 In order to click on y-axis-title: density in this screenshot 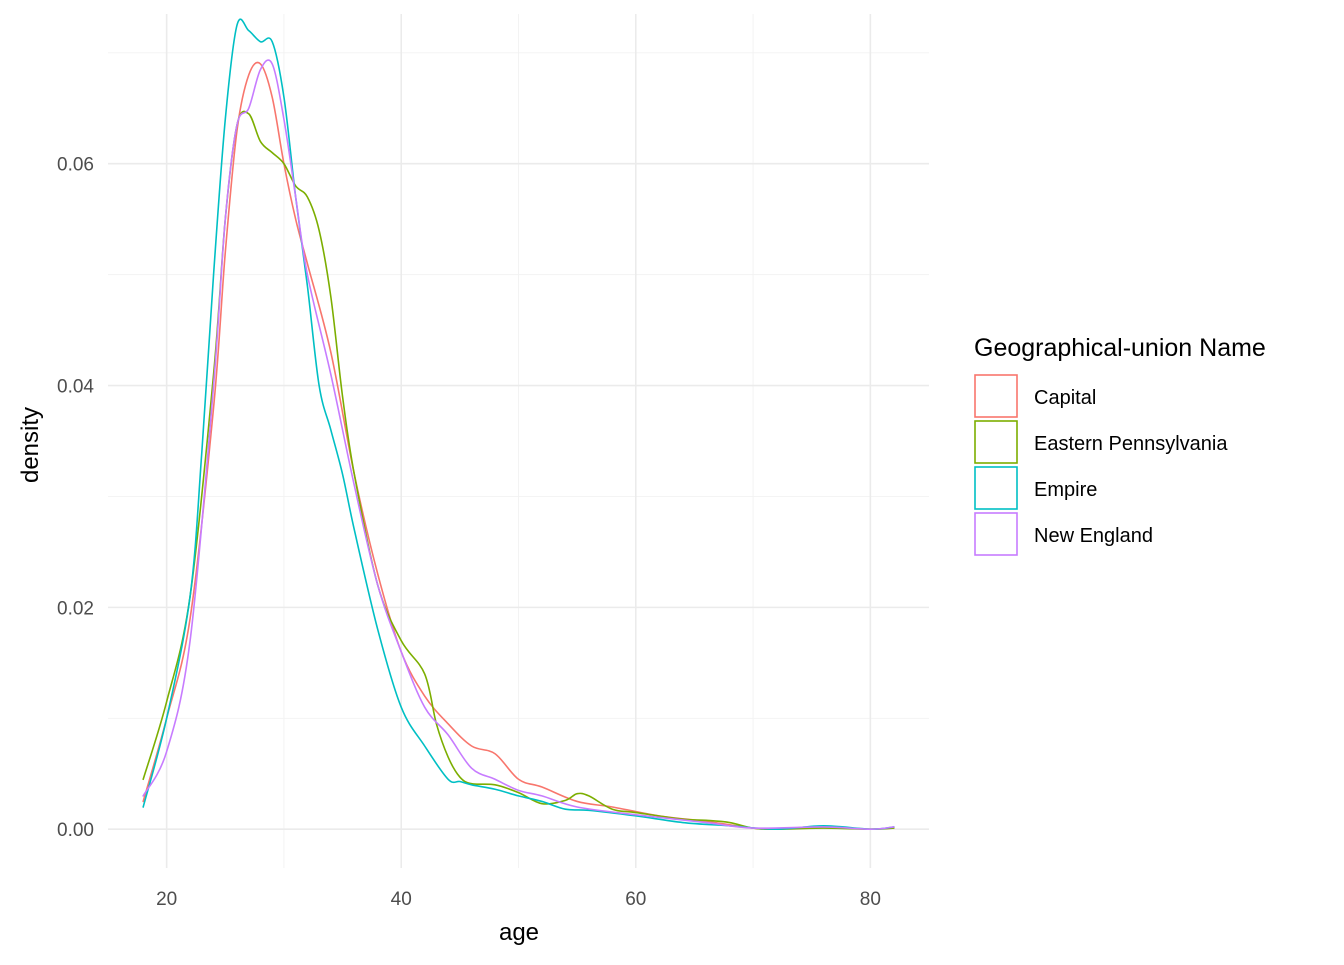, I will do `click(30, 445)`.